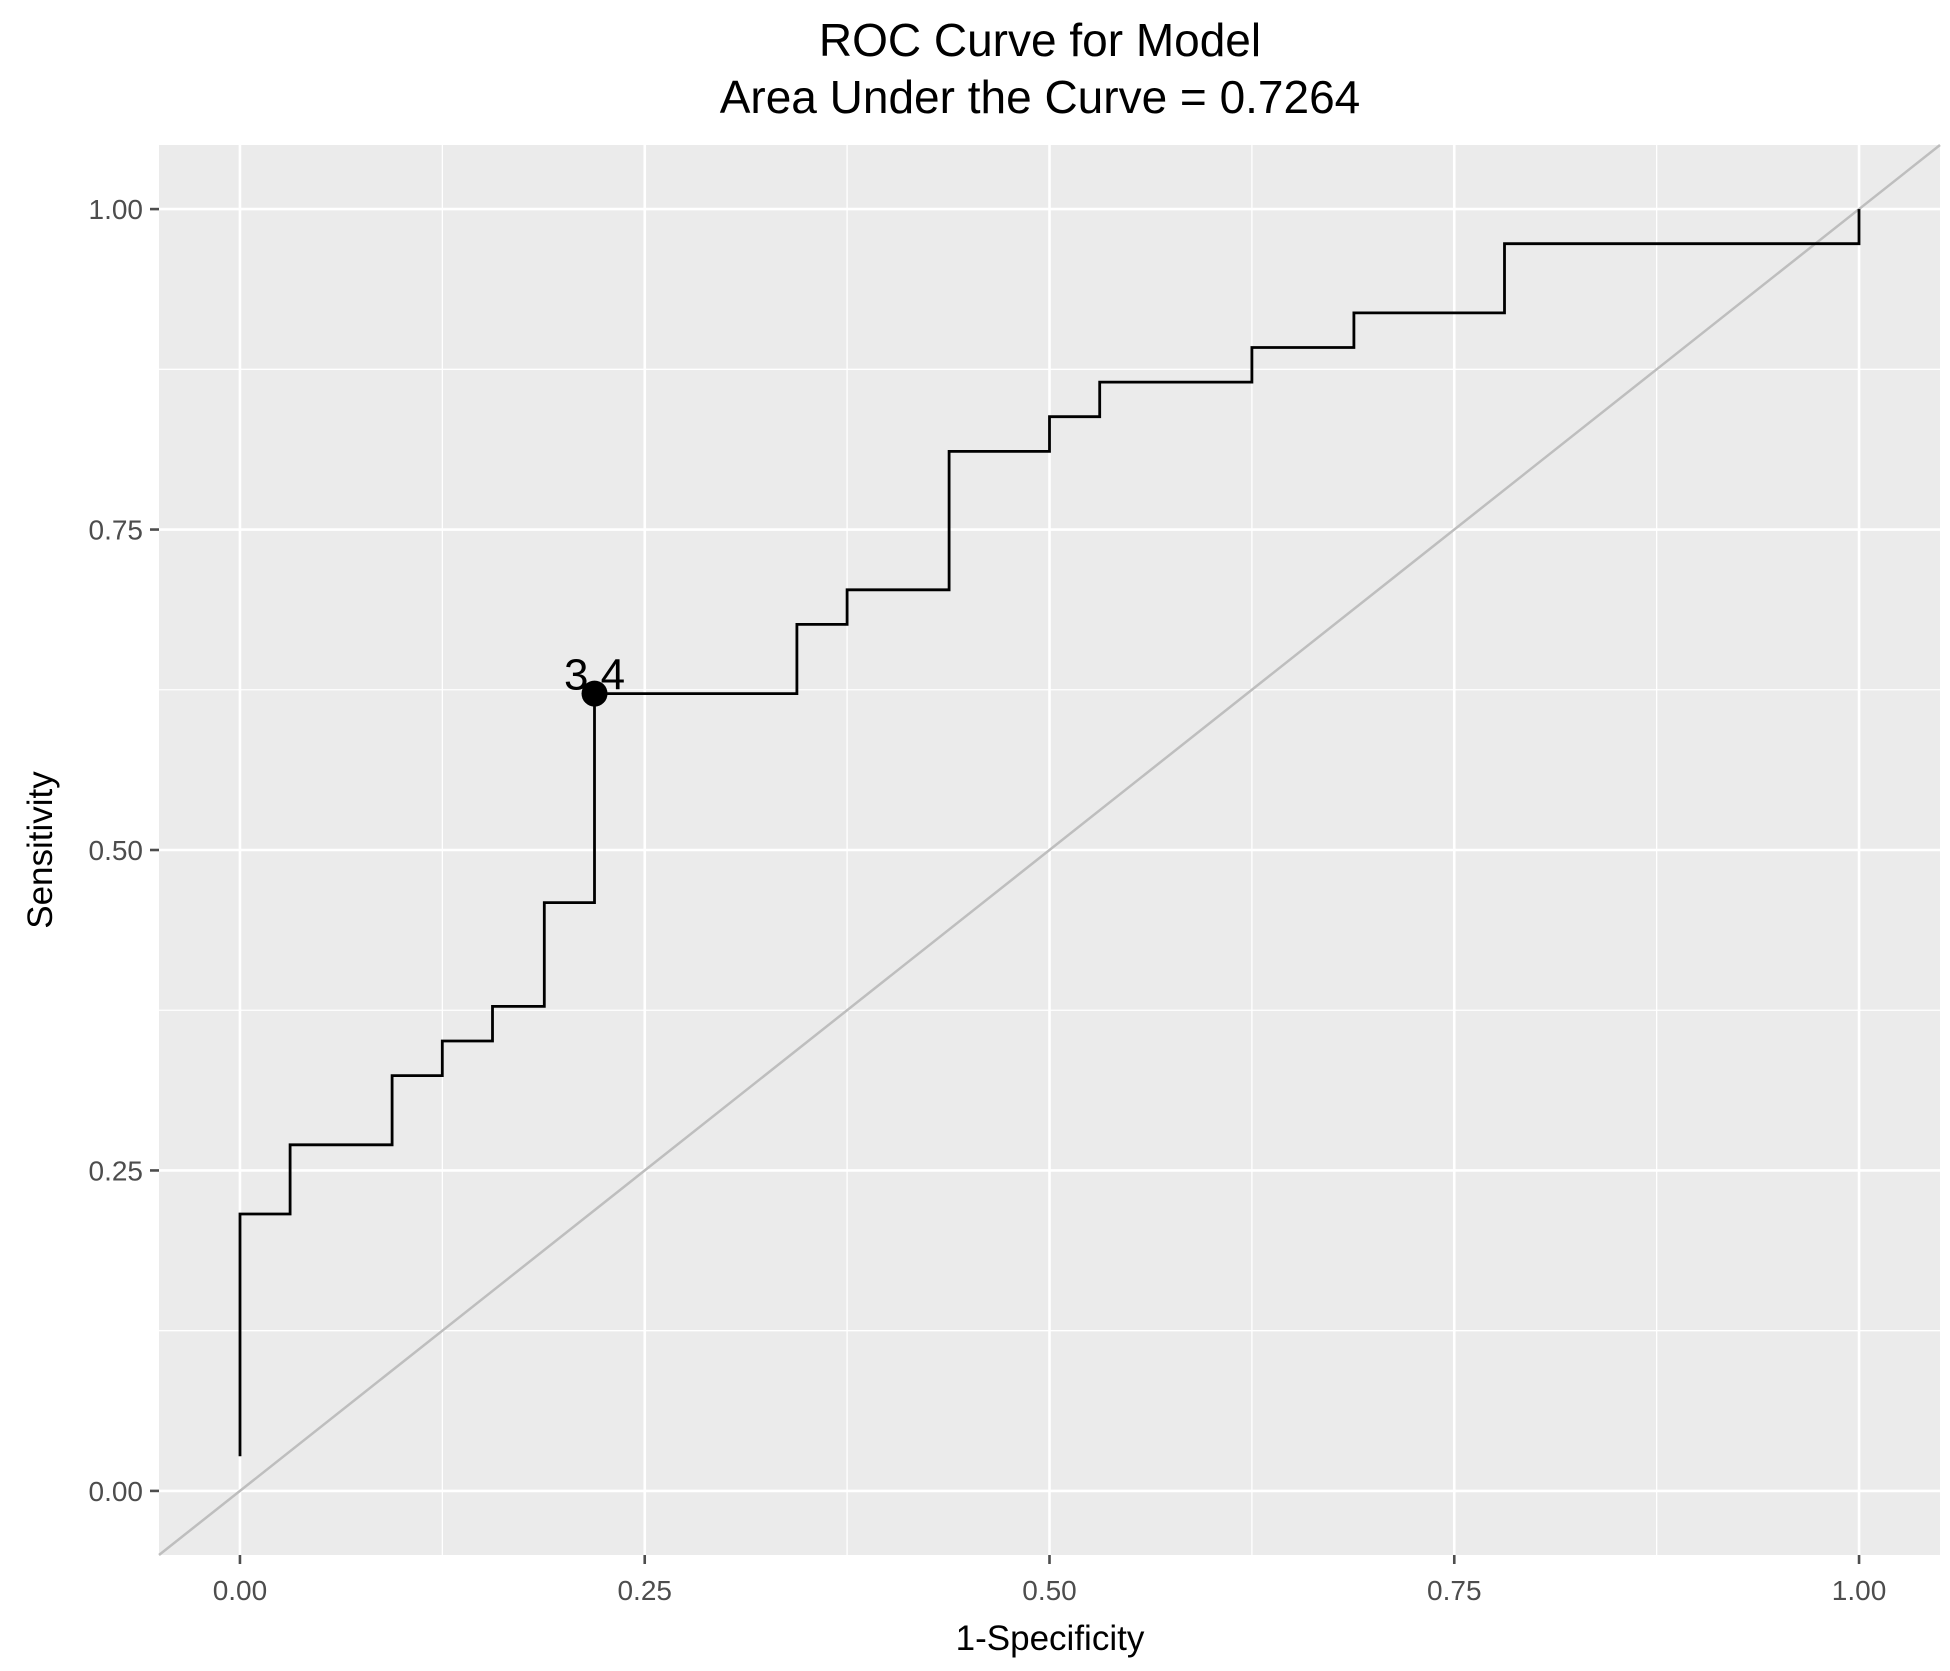  What do you see at coordinates (1040, 97) in the screenshot?
I see `chart-subtitle: Area Under the Curve = 0.7264` at bounding box center [1040, 97].